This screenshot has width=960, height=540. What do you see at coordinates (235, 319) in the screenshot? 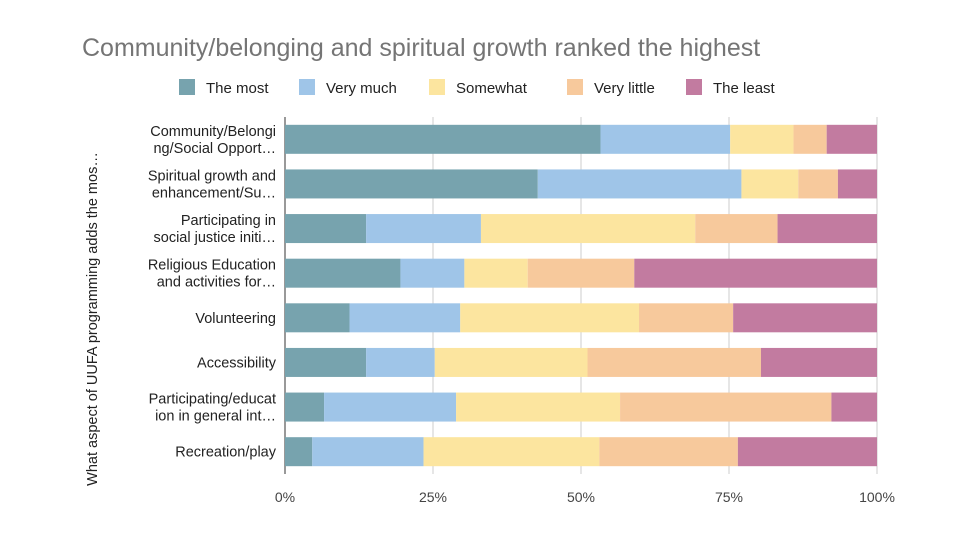
I see `category-label: Volunteering` at bounding box center [235, 319].